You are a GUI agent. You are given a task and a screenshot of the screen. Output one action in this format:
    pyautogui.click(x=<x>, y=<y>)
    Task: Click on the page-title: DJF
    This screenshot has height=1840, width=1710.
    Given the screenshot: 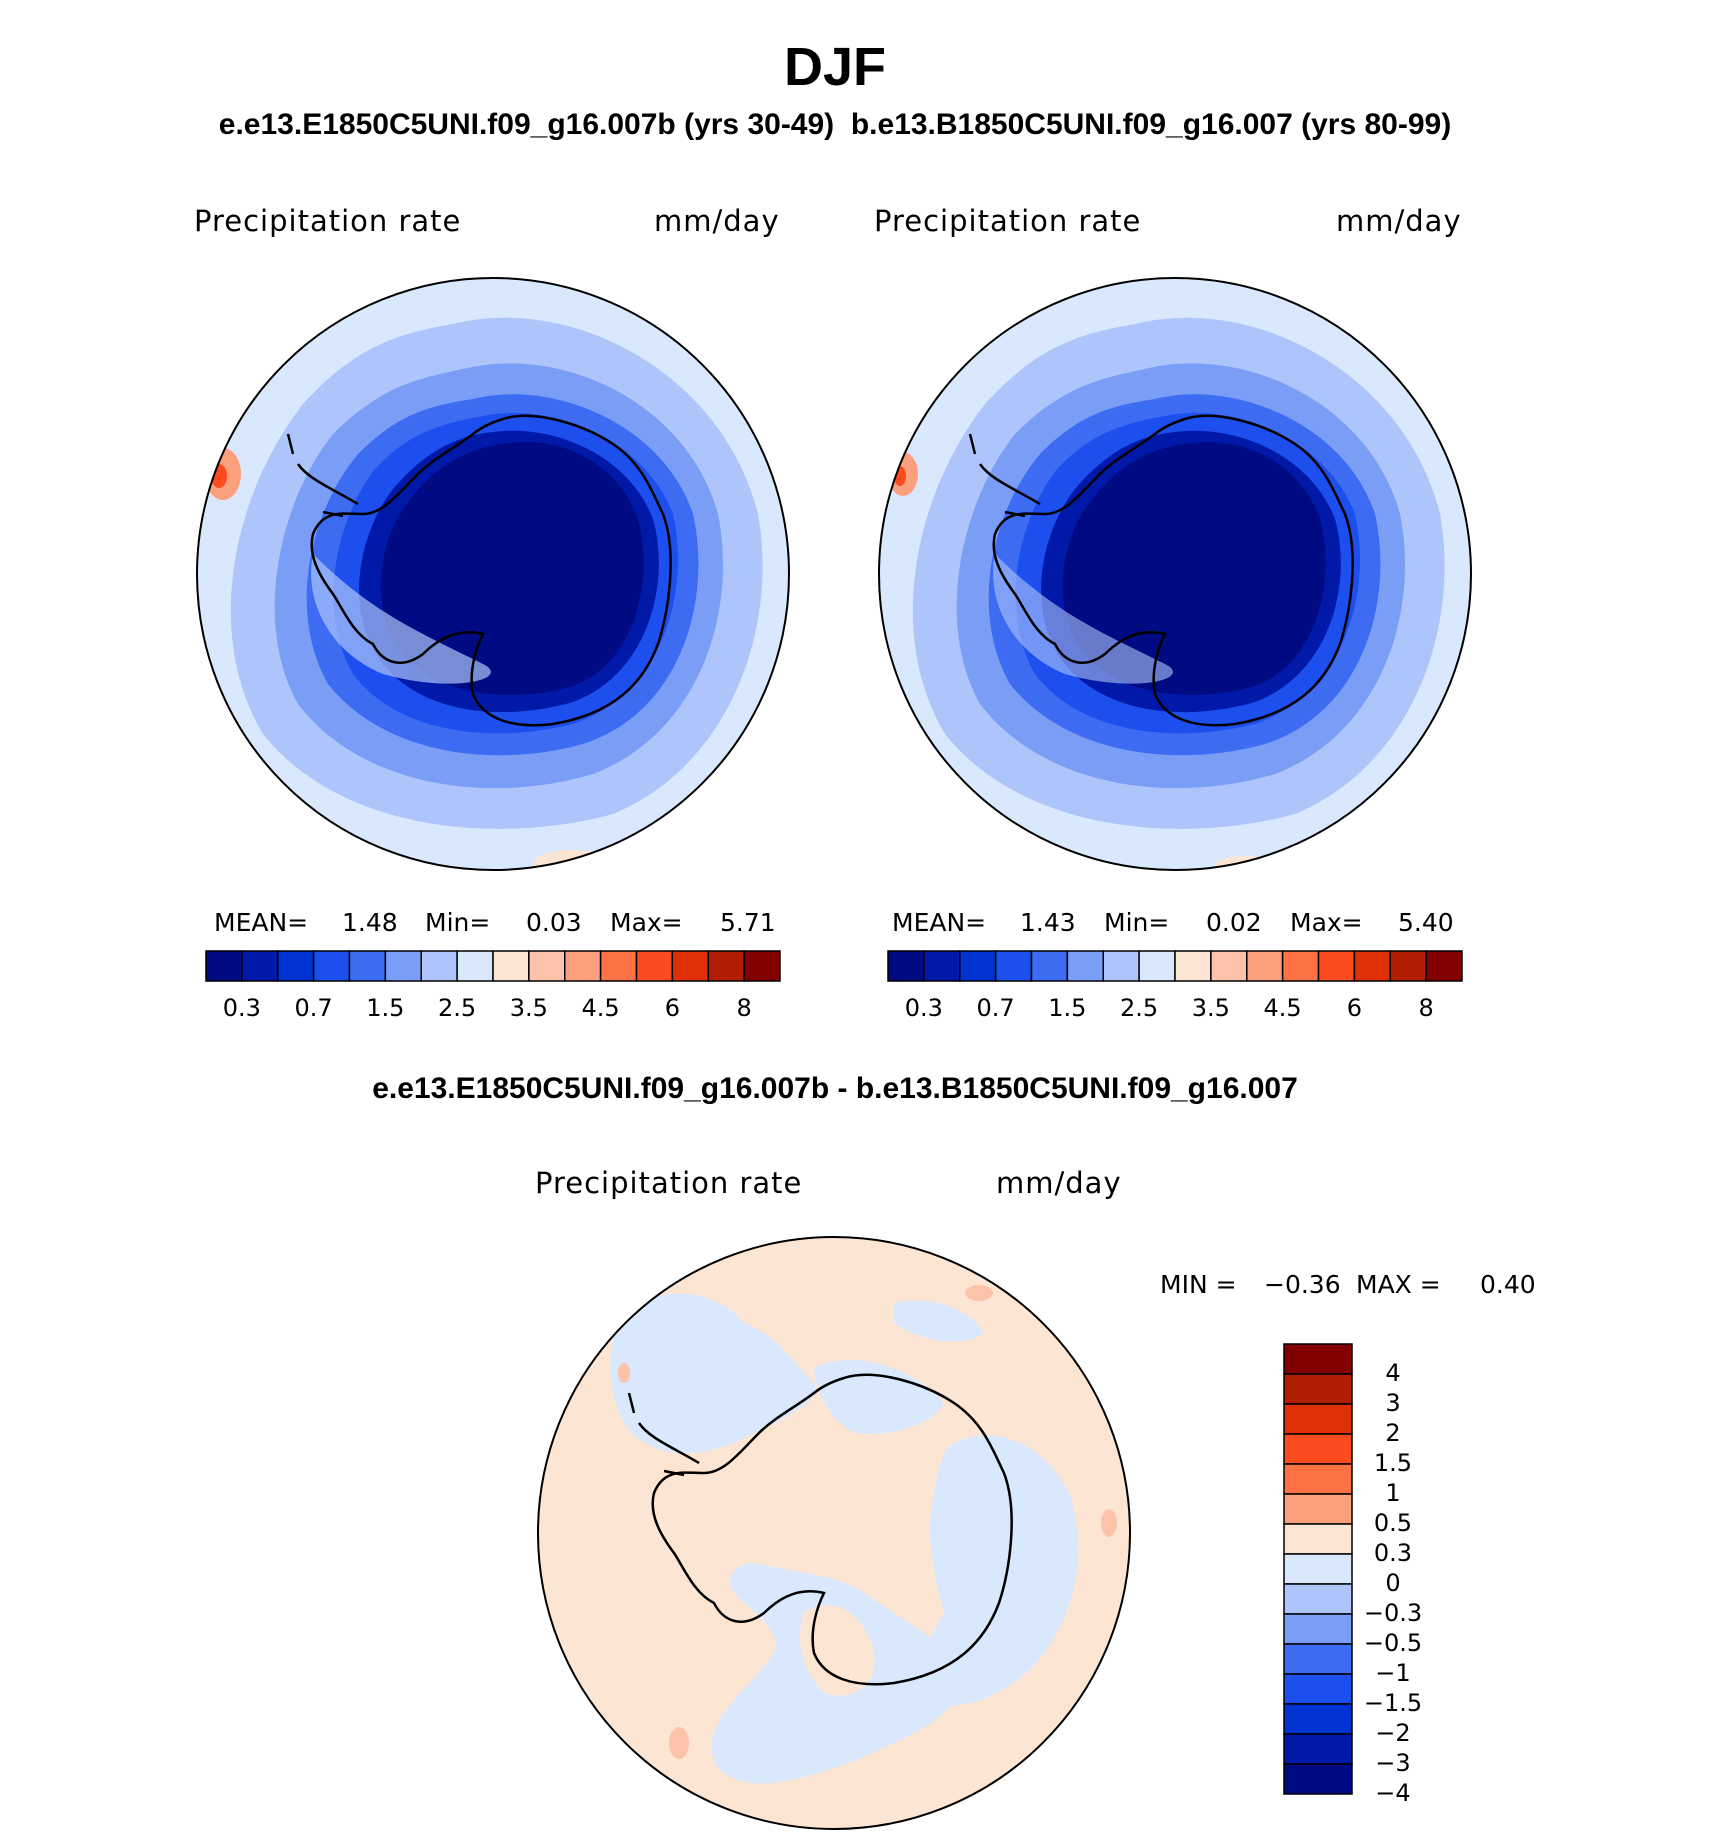 What is the action you would take?
    pyautogui.click(x=834, y=67)
    